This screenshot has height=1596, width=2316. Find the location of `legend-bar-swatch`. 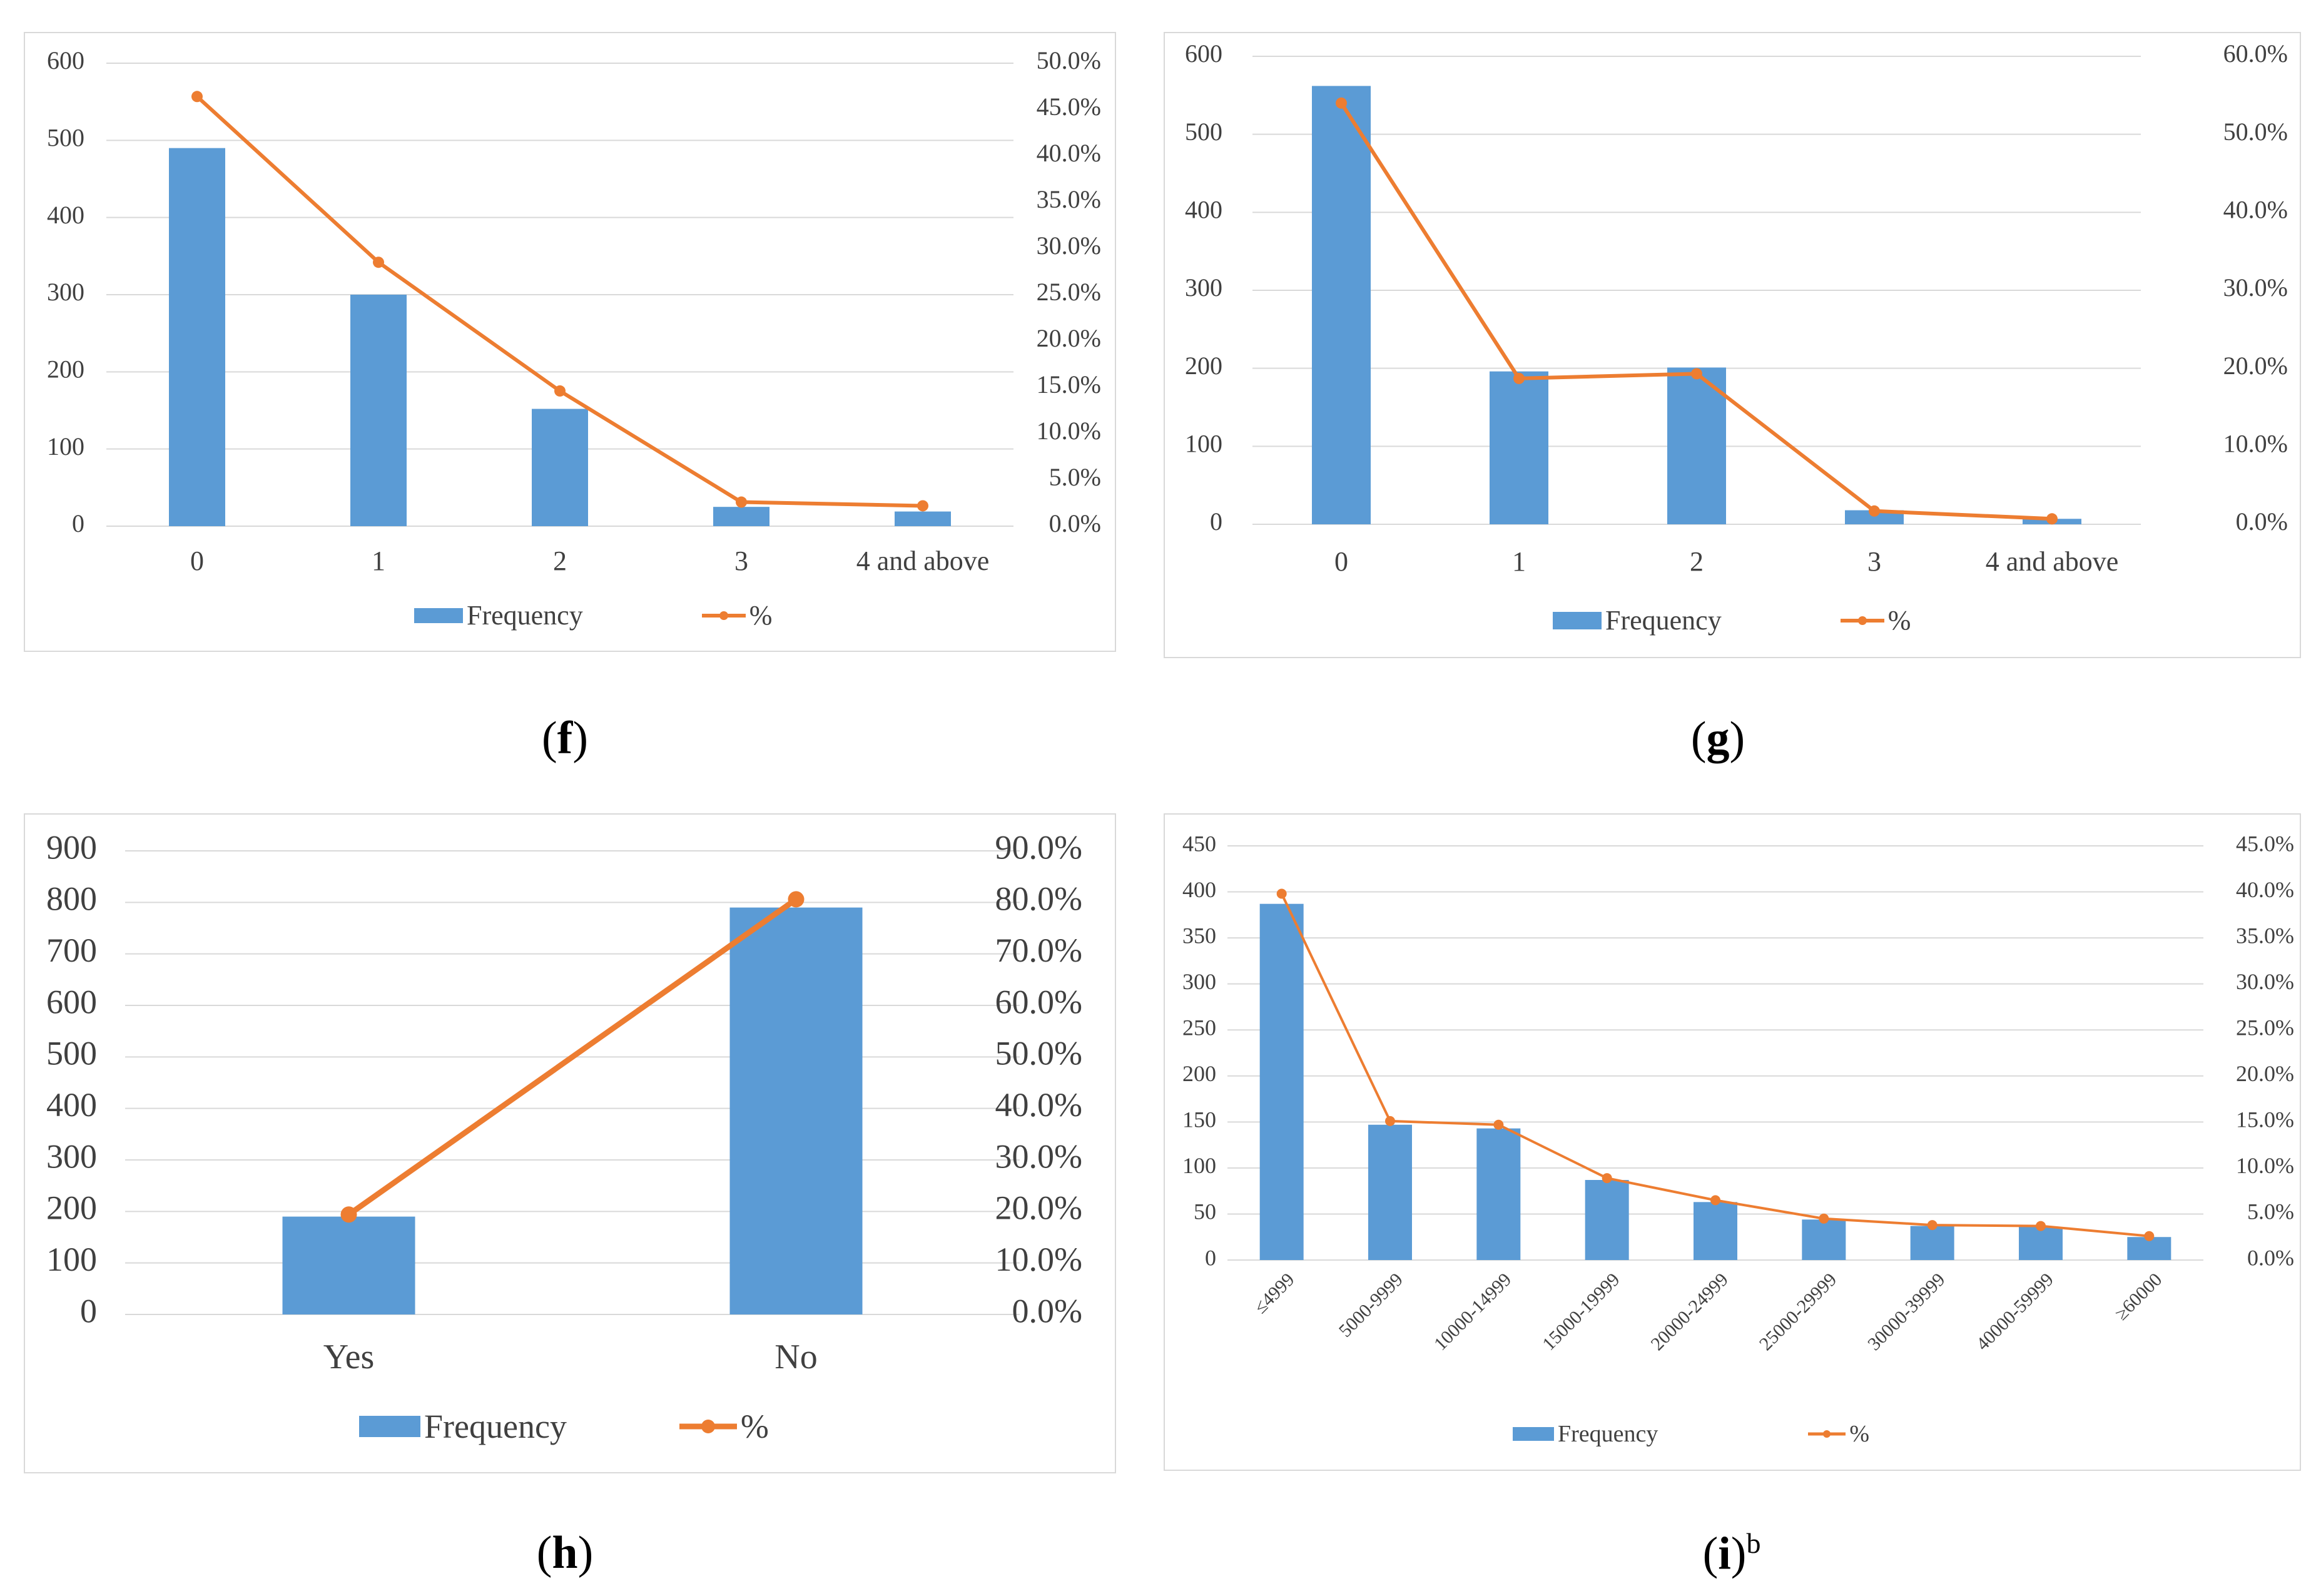

legend-bar-swatch is located at coordinates (438, 615).